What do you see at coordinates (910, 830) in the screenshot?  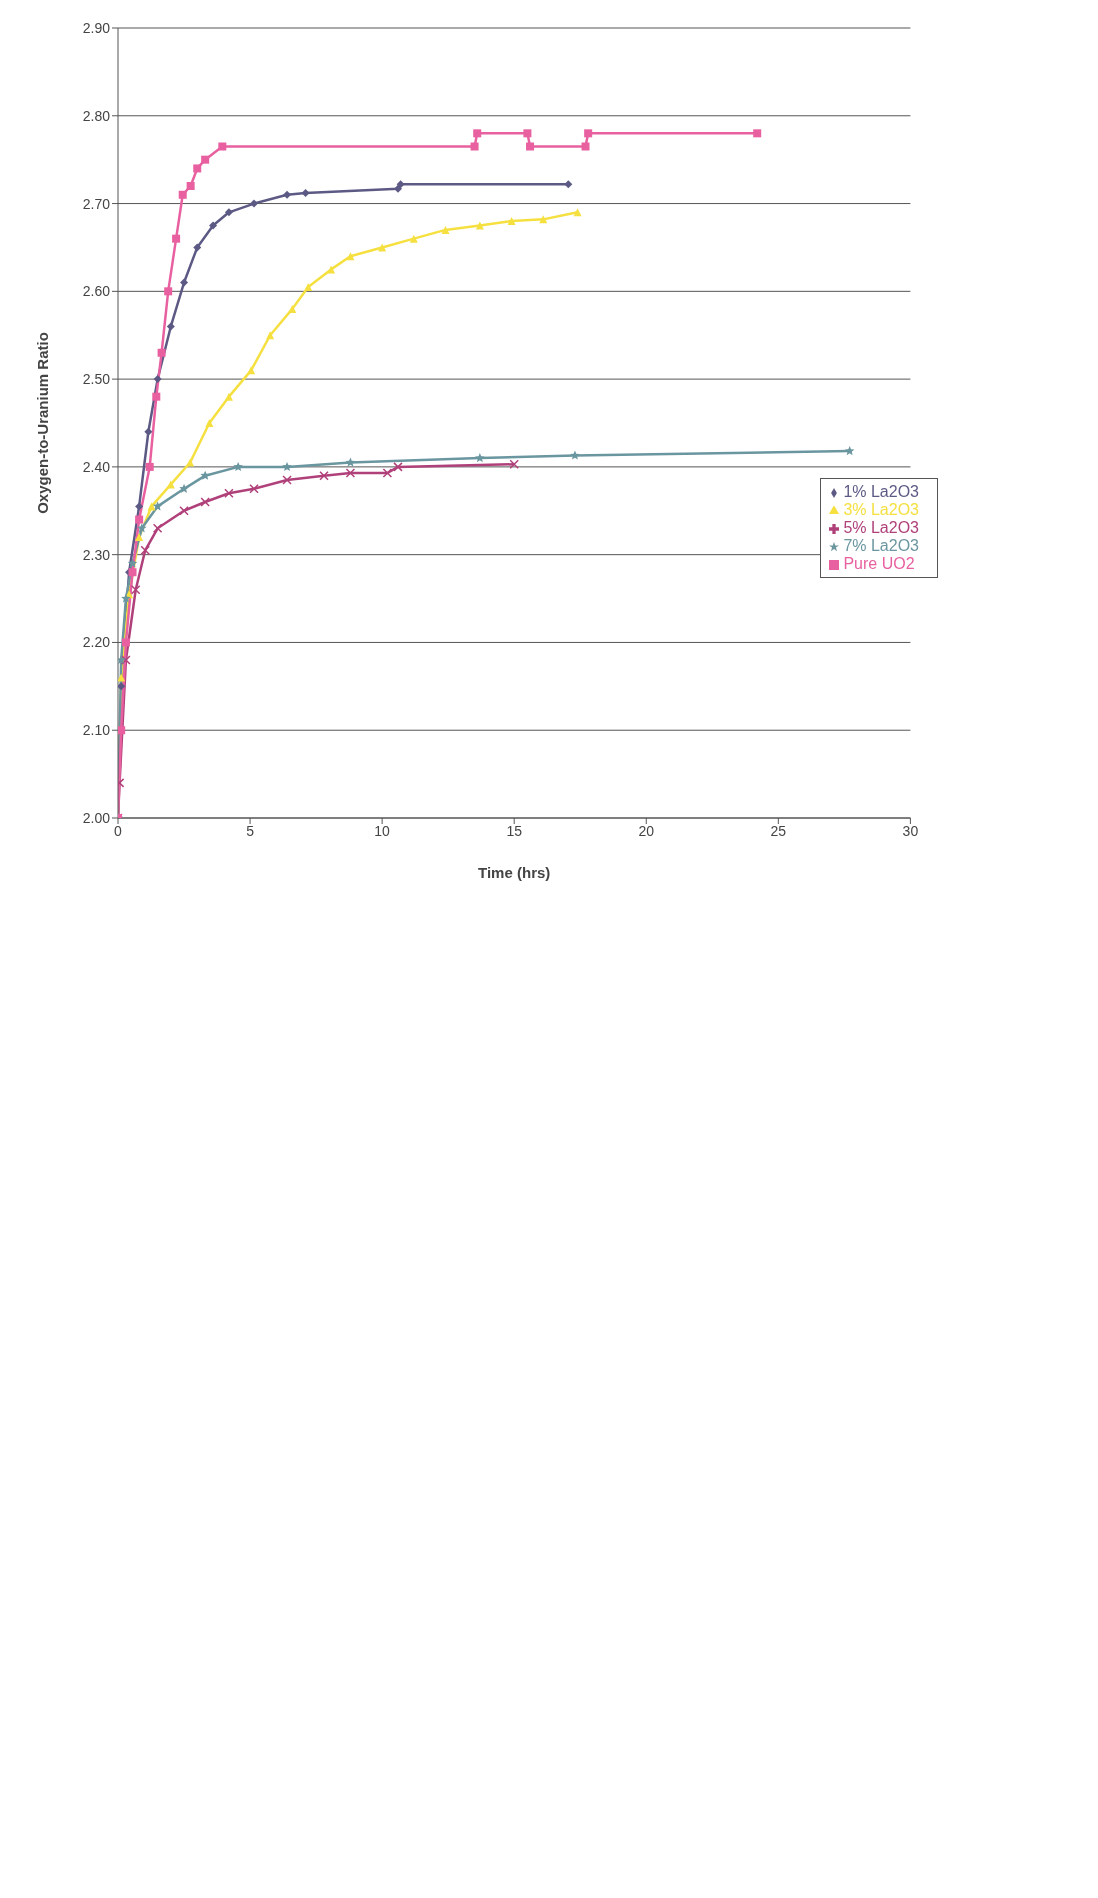 I see `x-tick-label: 30` at bounding box center [910, 830].